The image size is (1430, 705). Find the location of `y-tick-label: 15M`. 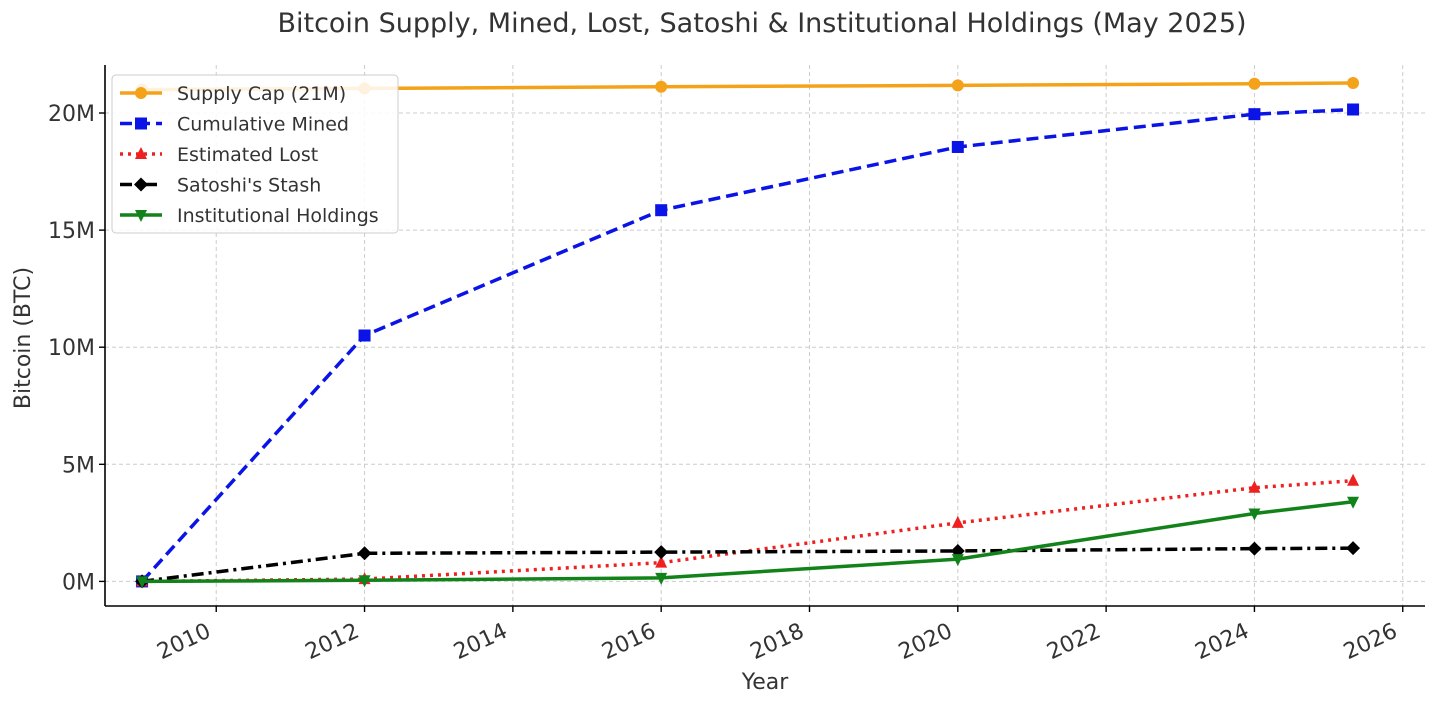

y-tick-label: 15M is located at coordinates (71, 231).